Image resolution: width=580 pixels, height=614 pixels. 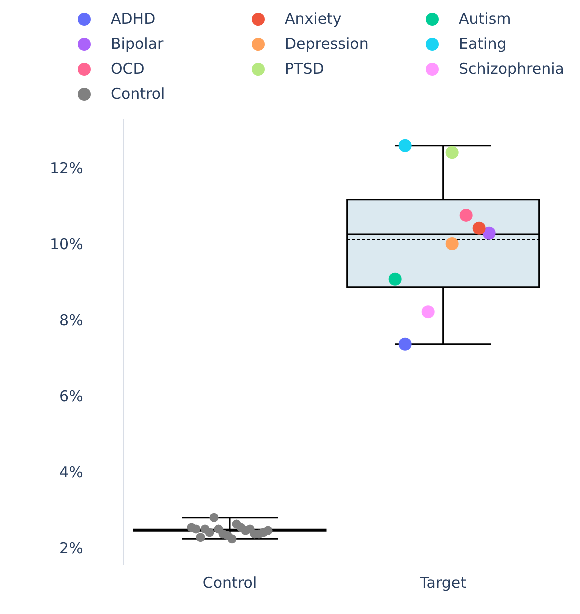 I want to click on y-tick-label: 2%, so click(x=72, y=549).